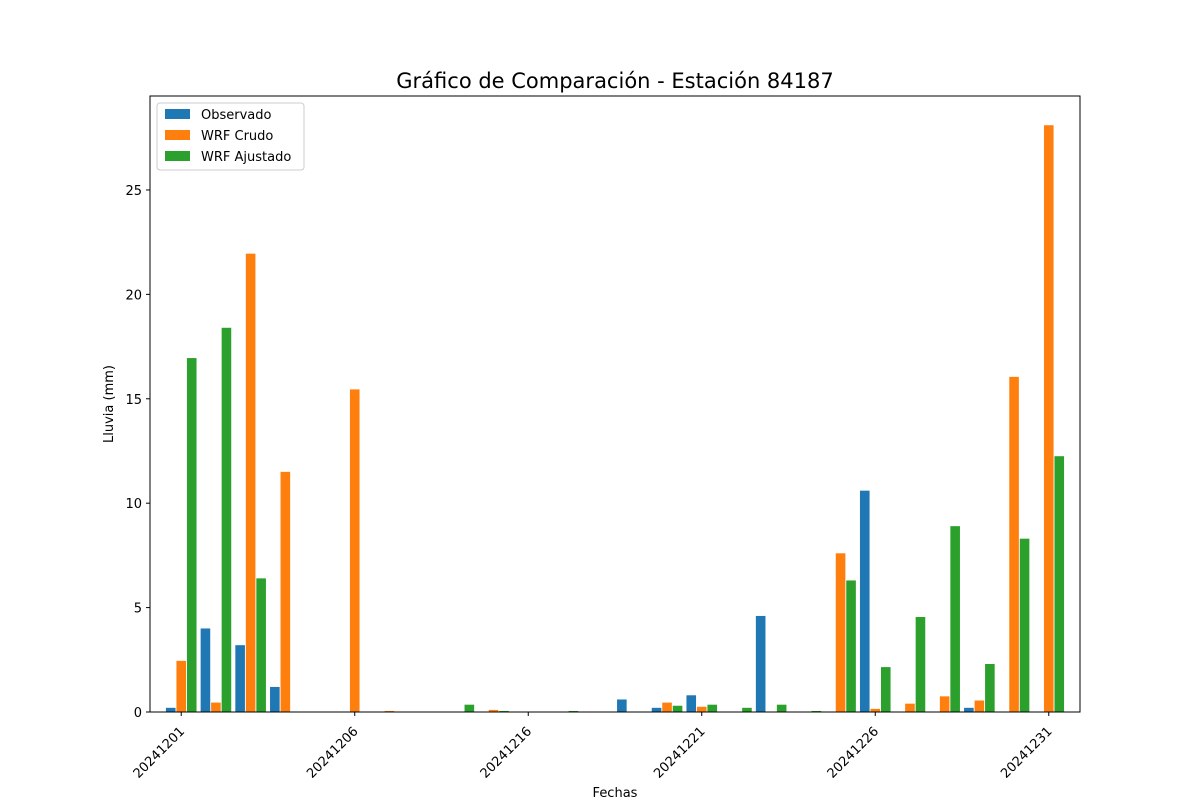 The height and width of the screenshot is (800, 1200). What do you see at coordinates (138, 609) in the screenshot?
I see `y-tick-label-1: 5` at bounding box center [138, 609].